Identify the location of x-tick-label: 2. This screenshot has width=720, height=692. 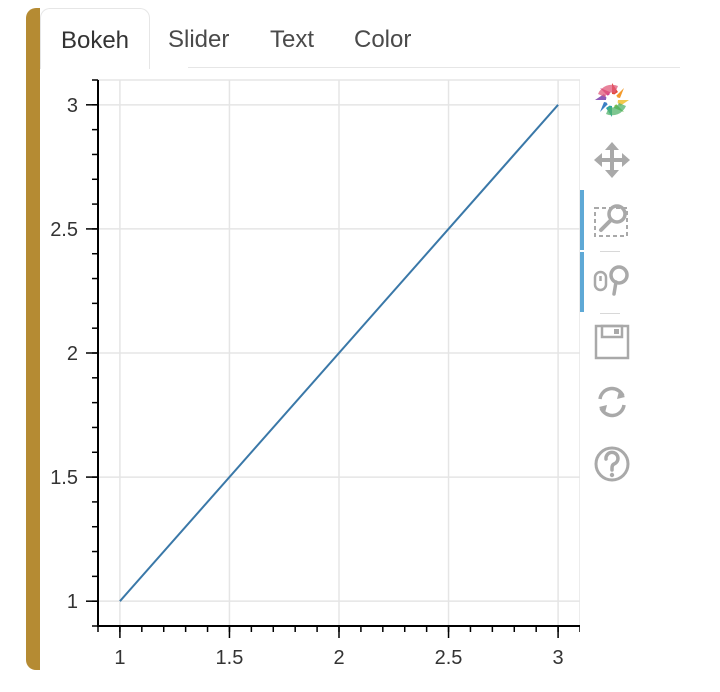
(338, 658).